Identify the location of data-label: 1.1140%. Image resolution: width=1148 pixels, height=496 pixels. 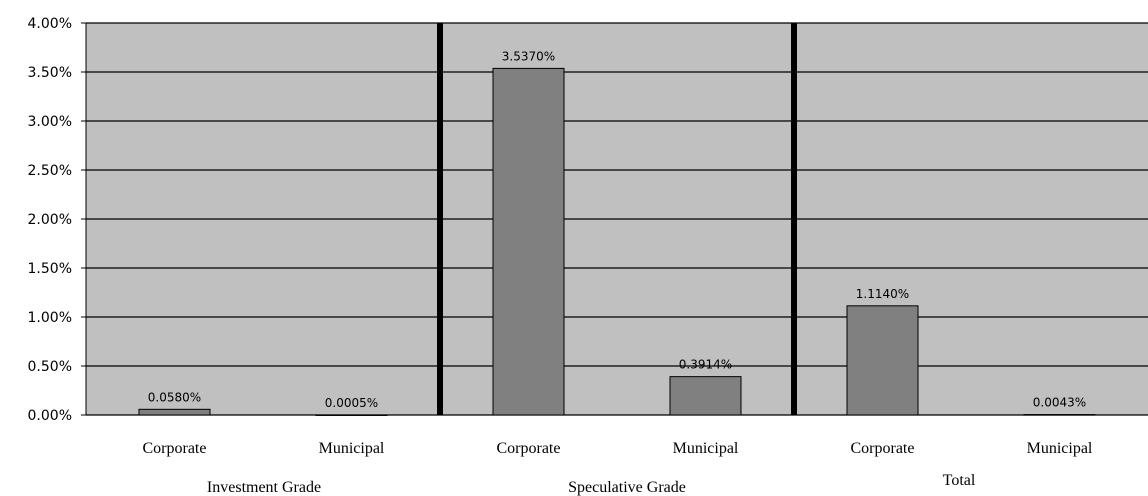
(882, 294).